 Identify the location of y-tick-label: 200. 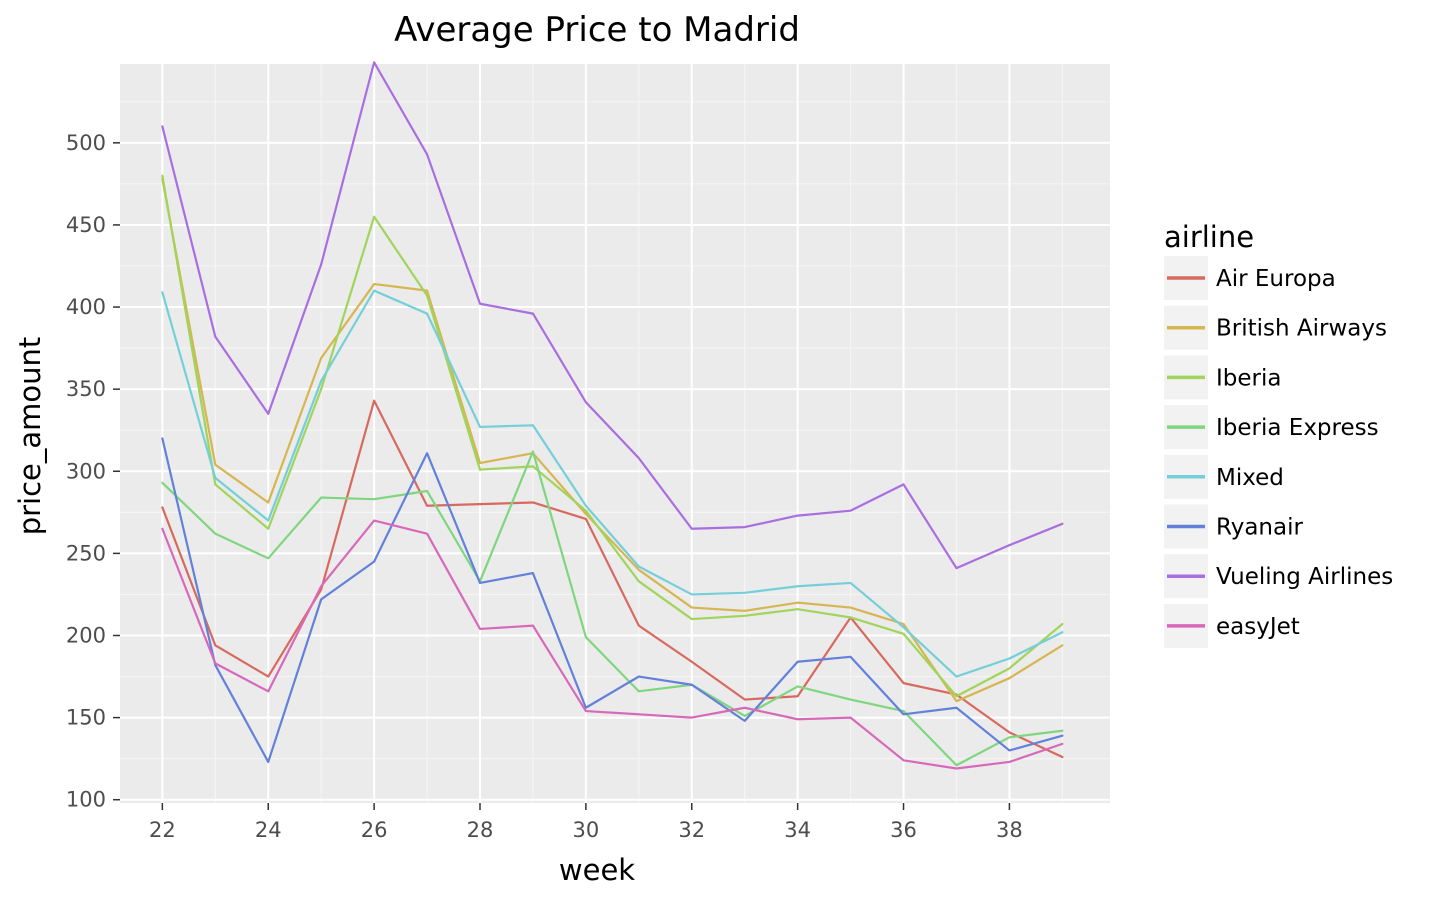
(86, 635).